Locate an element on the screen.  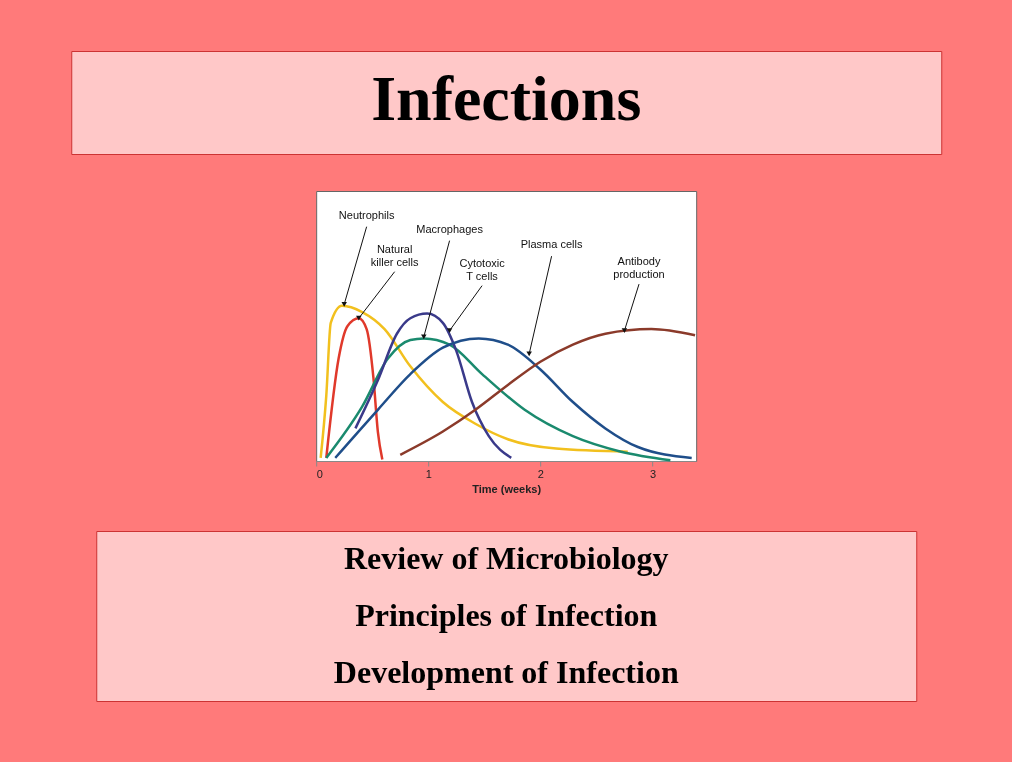
text: Natural killer cells is located at coordinates (394, 255).